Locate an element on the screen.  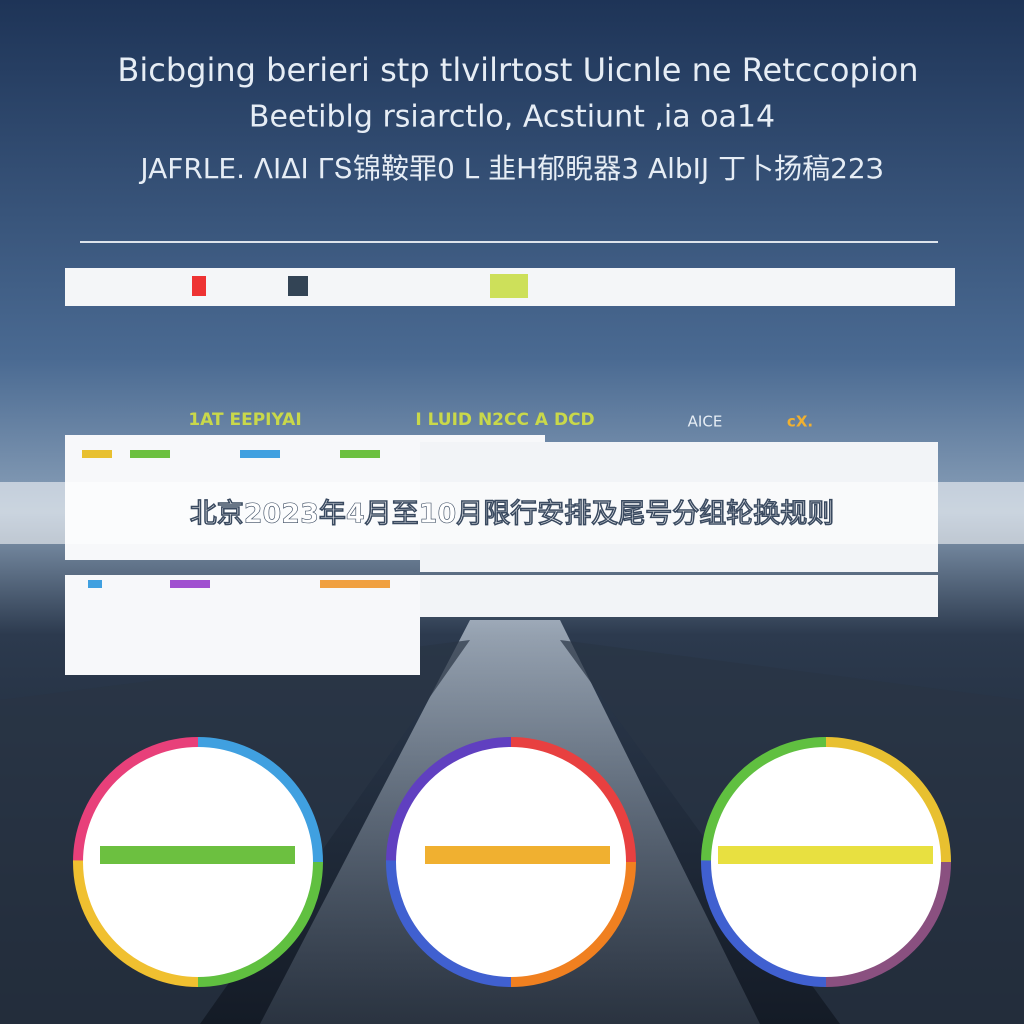
caption-banner is located at coordinates (512, 513).